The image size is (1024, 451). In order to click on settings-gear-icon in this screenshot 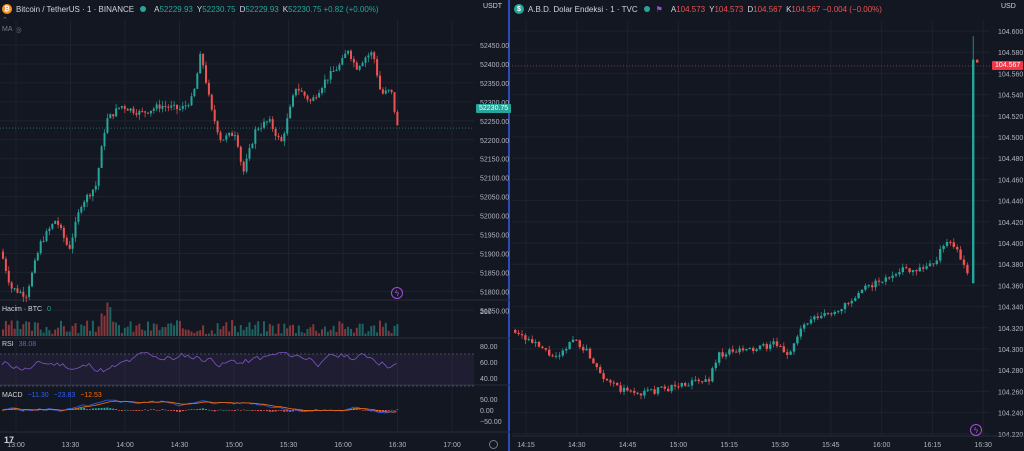, I will do `click(493, 444)`.